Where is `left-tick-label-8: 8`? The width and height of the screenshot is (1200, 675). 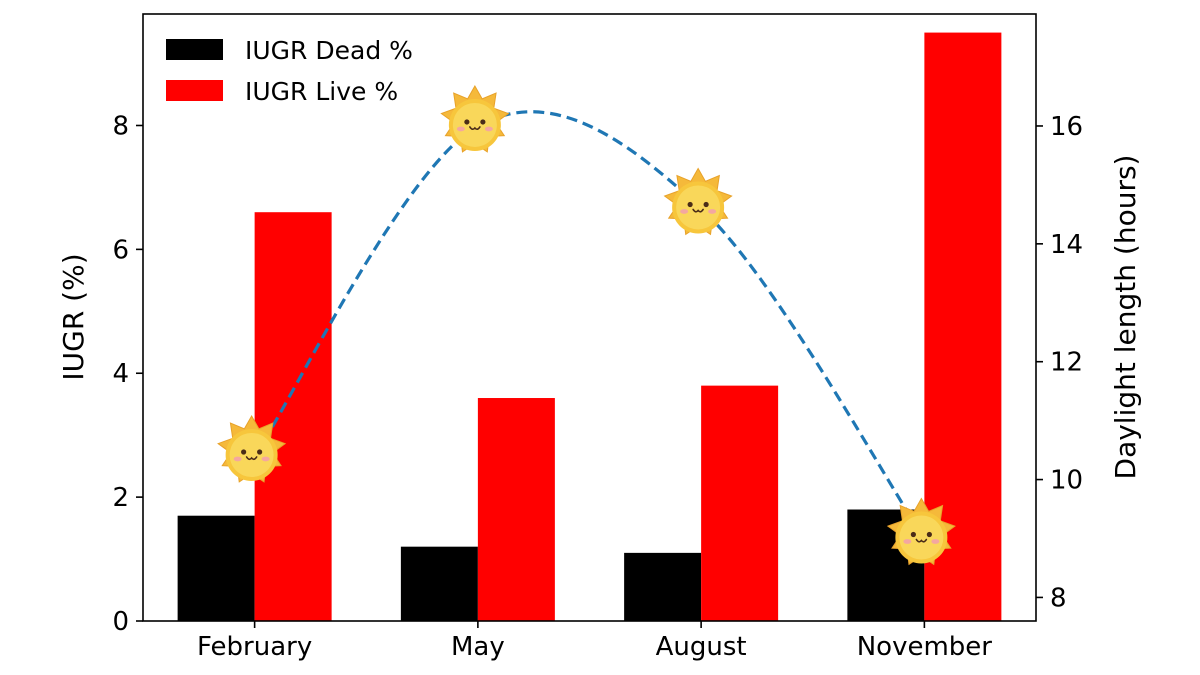 left-tick-label-8: 8 is located at coordinates (120, 126).